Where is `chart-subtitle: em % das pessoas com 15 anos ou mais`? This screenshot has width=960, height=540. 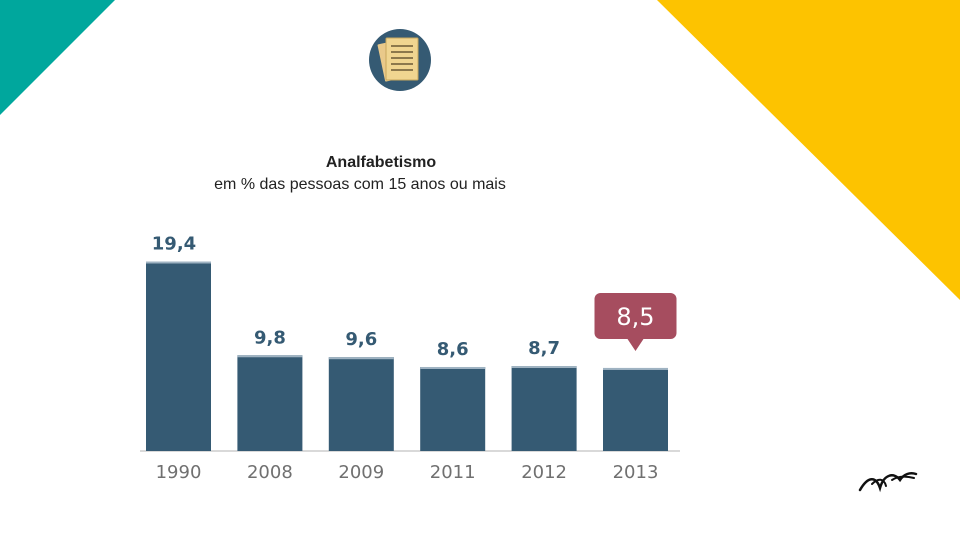
chart-subtitle: em % das pessoas com 15 anos ou mais is located at coordinates (360, 184).